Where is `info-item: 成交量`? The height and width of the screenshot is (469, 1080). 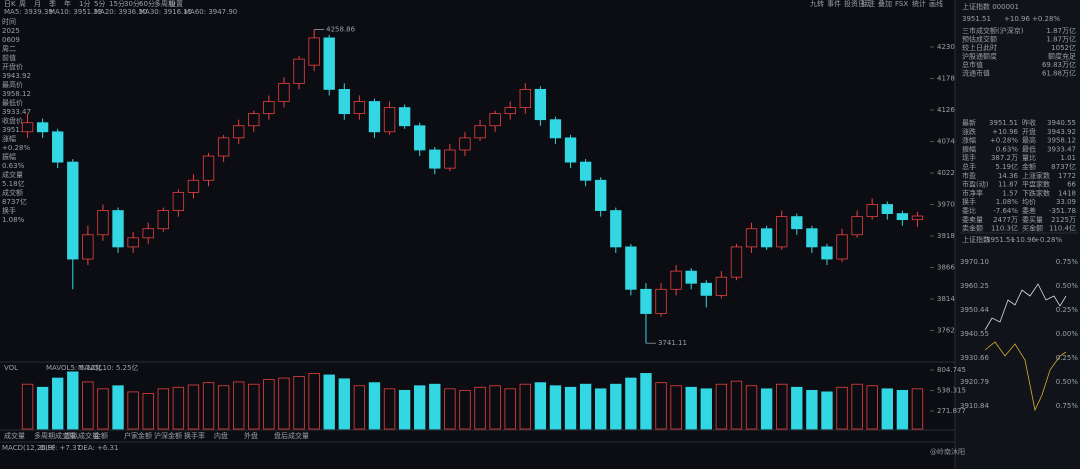 info-item: 成交量 is located at coordinates (12, 174).